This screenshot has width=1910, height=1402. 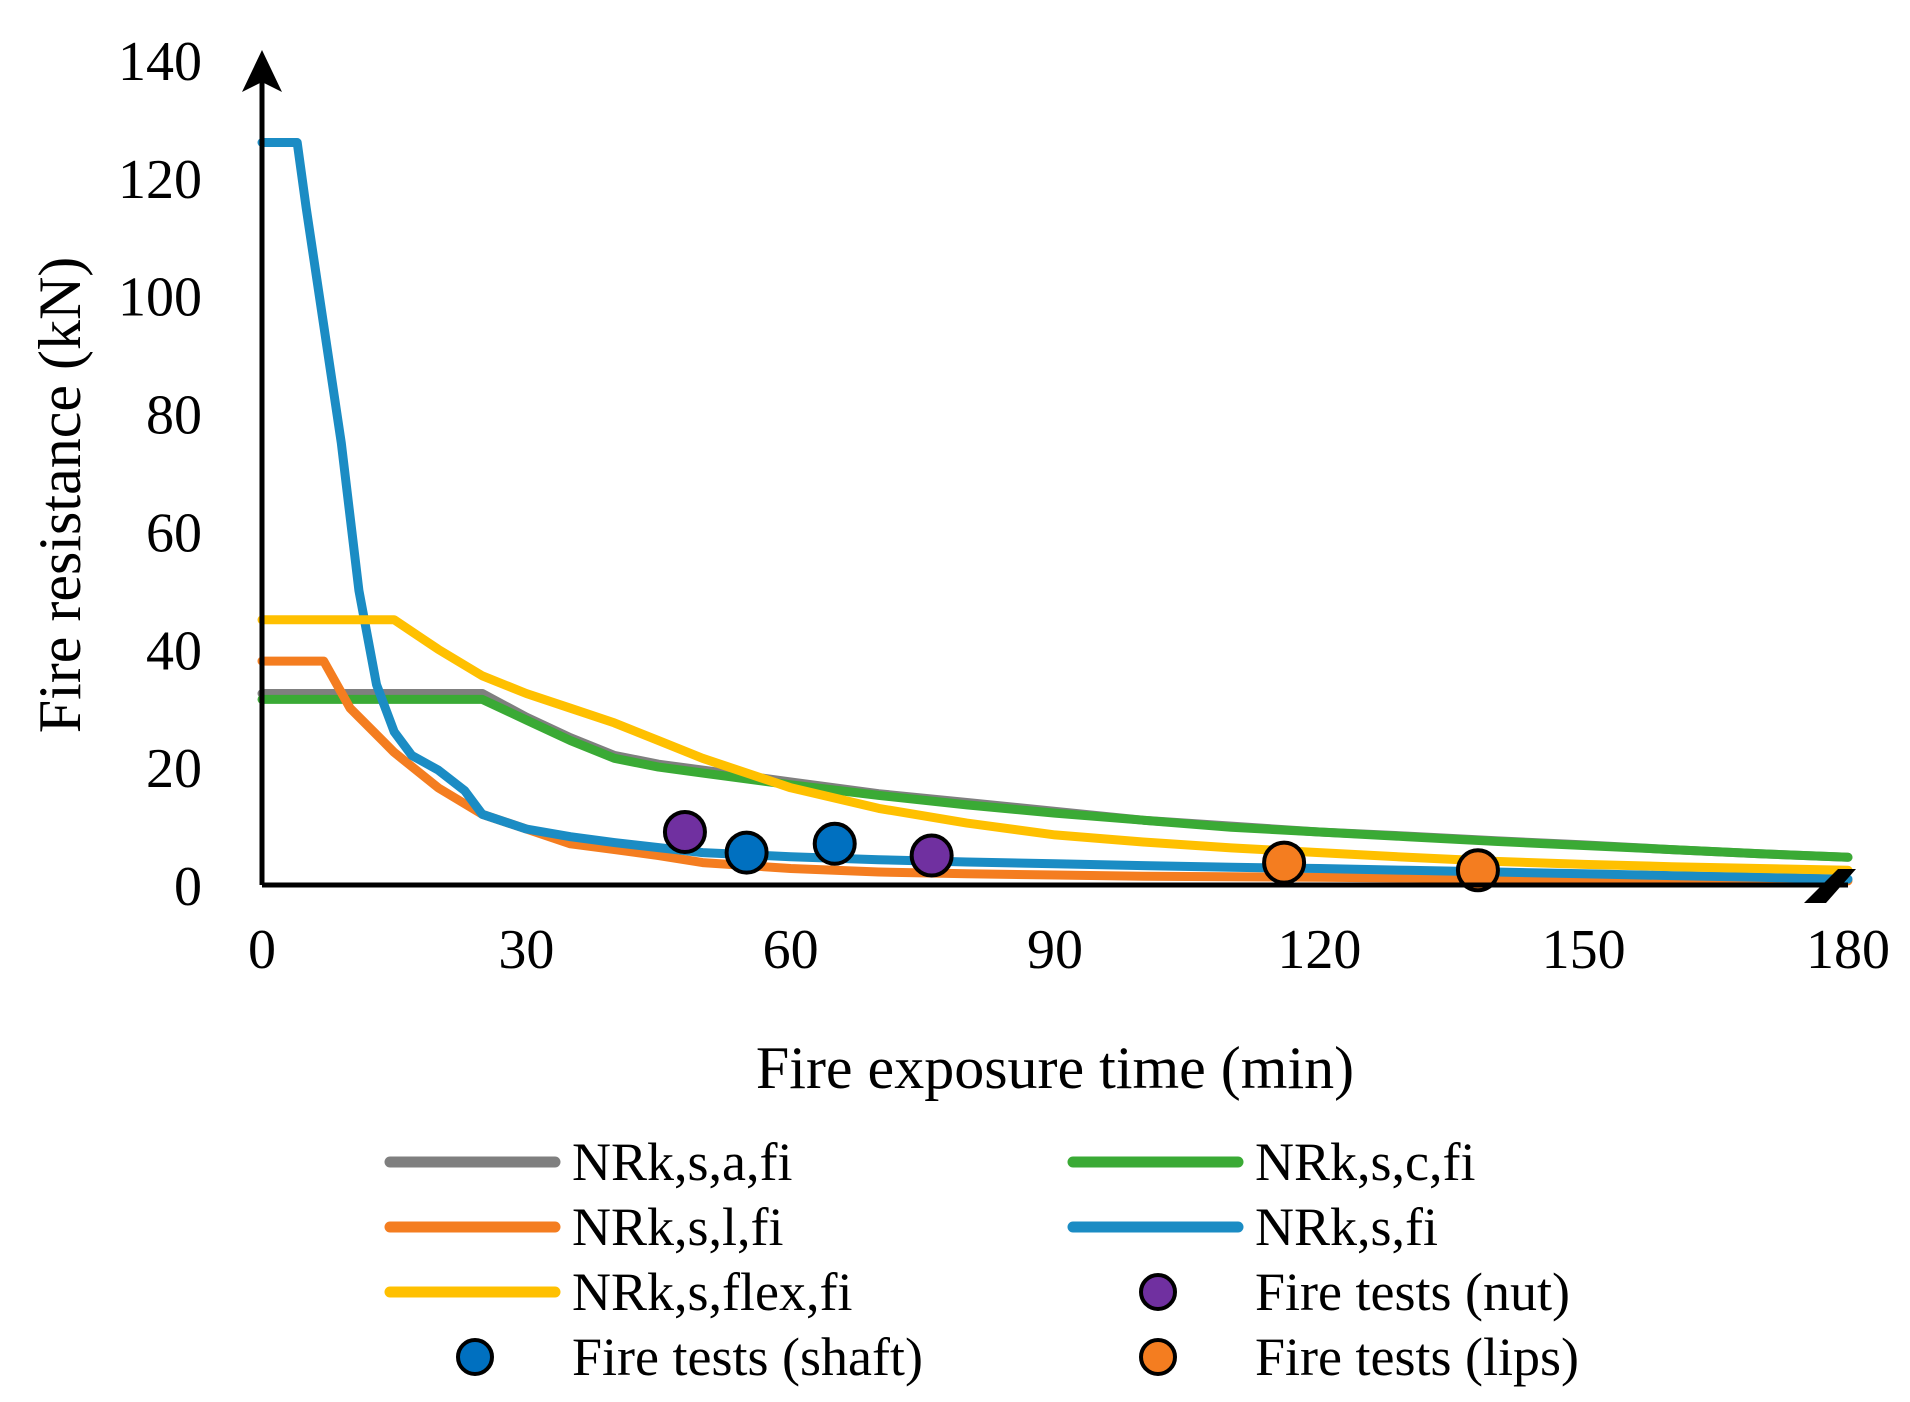 I want to click on y-tick-label: 140, so click(x=160, y=62).